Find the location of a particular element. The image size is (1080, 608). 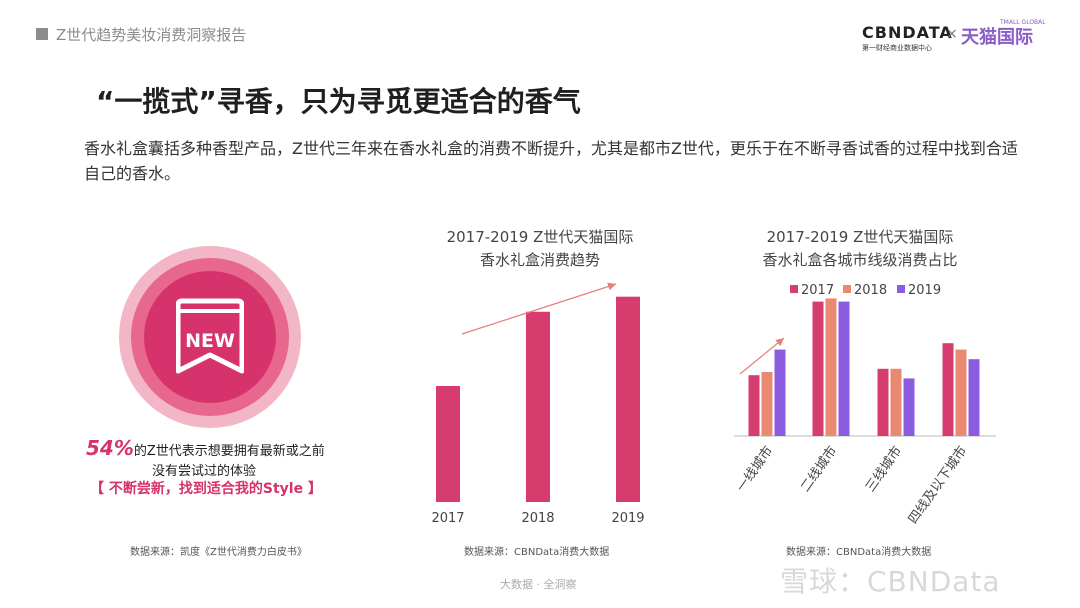

watermark: 雪球：CBNData is located at coordinates (890, 581).